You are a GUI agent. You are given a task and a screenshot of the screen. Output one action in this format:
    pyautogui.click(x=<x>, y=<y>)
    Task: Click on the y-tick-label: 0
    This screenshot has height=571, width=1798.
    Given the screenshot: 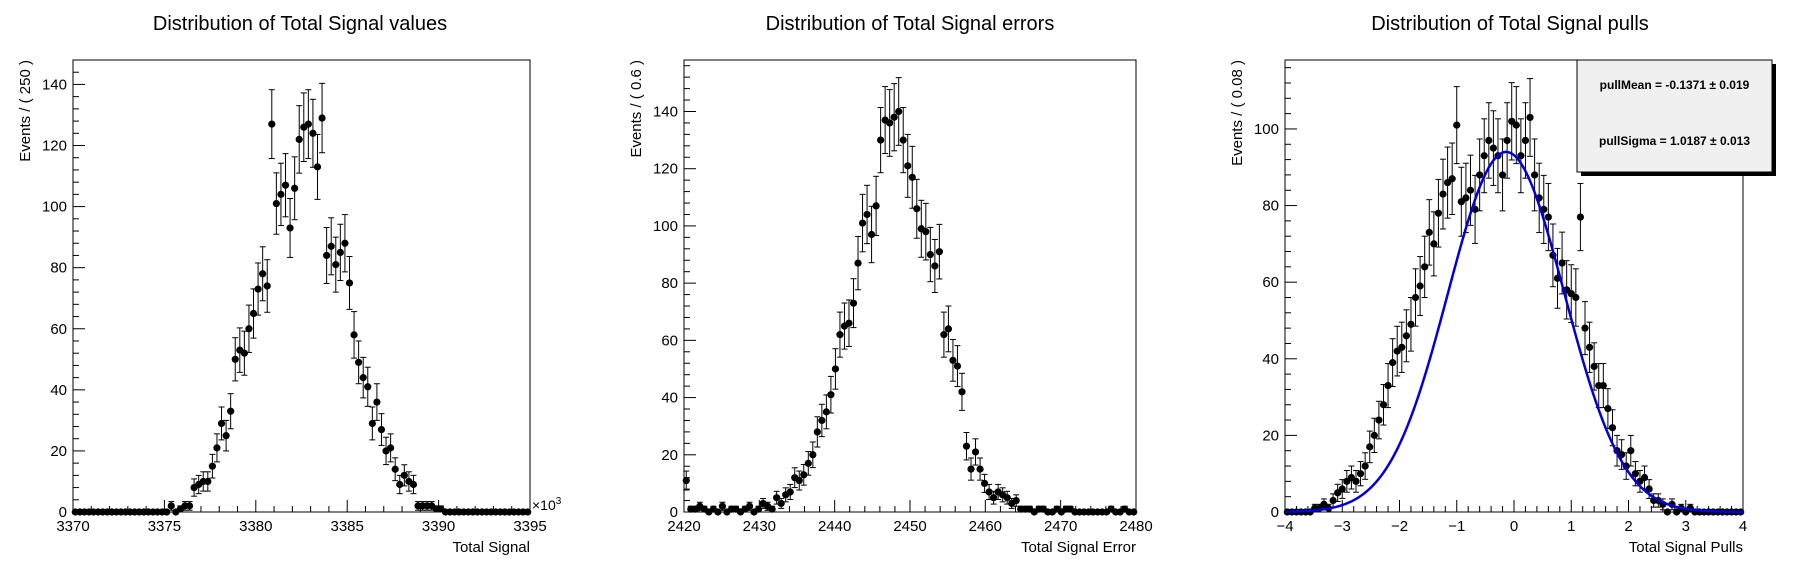 What is the action you would take?
    pyautogui.click(x=1275, y=512)
    